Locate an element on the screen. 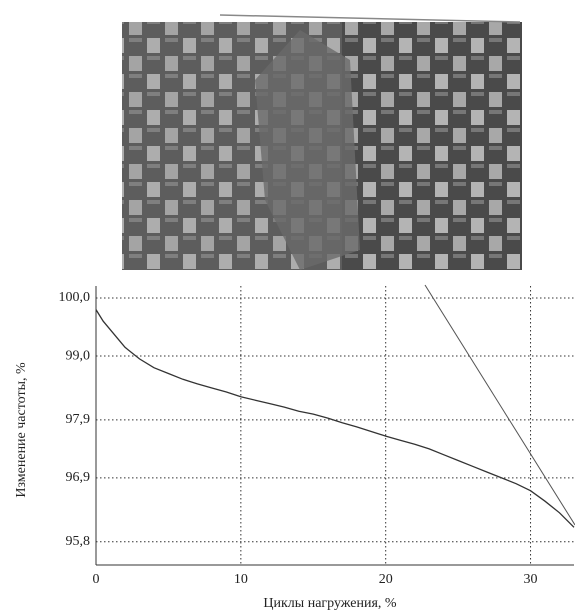 The width and height of the screenshot is (575, 614). x-tick-label: 20 is located at coordinates (386, 579).